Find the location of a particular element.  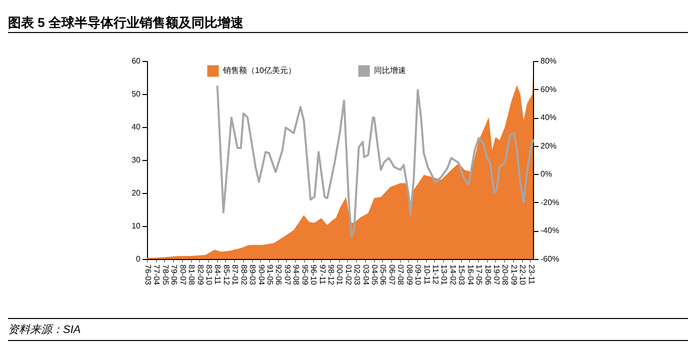

y-tick-label: 60 is located at coordinates (137, 61).